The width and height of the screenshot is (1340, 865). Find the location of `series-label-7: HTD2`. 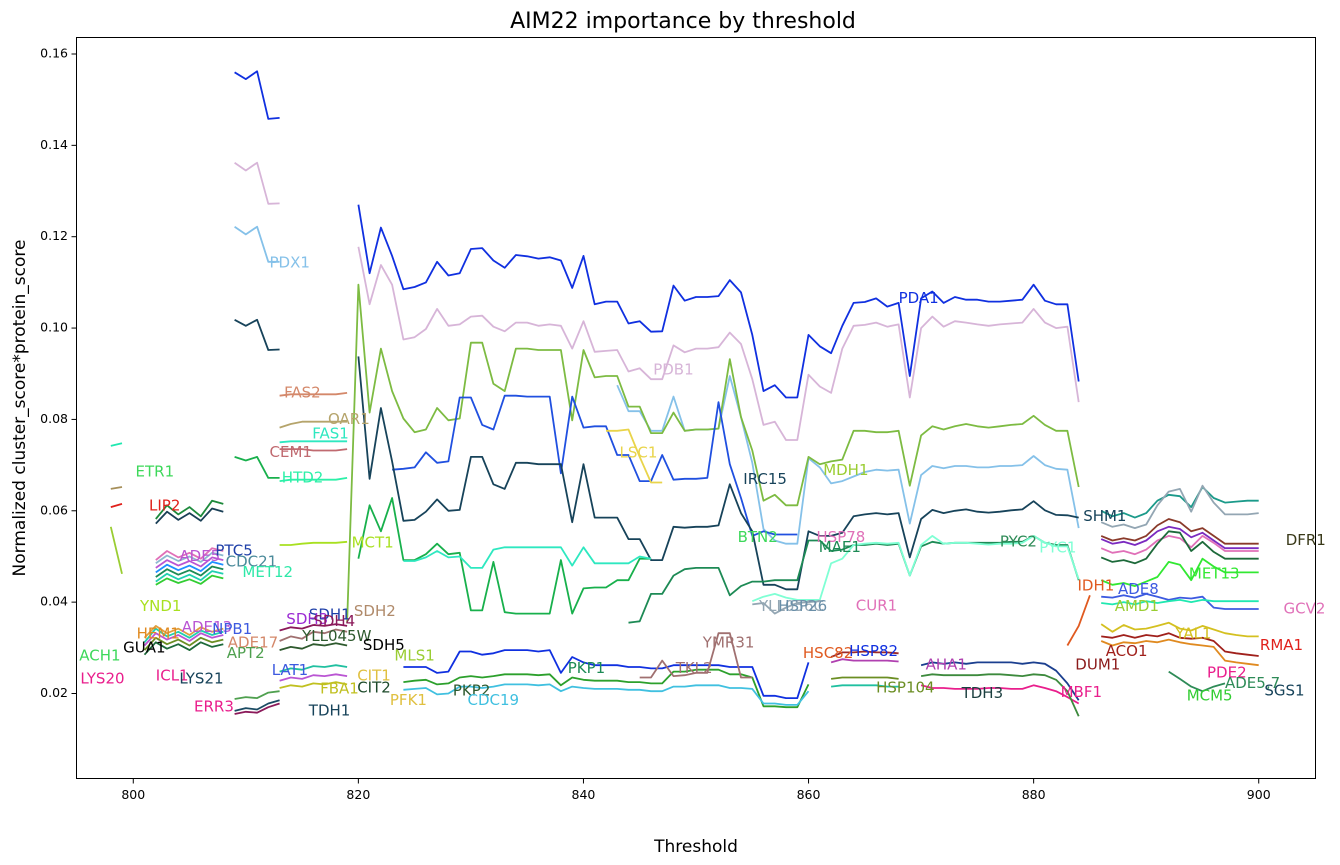

series-label-7: HTD2 is located at coordinates (303, 477).